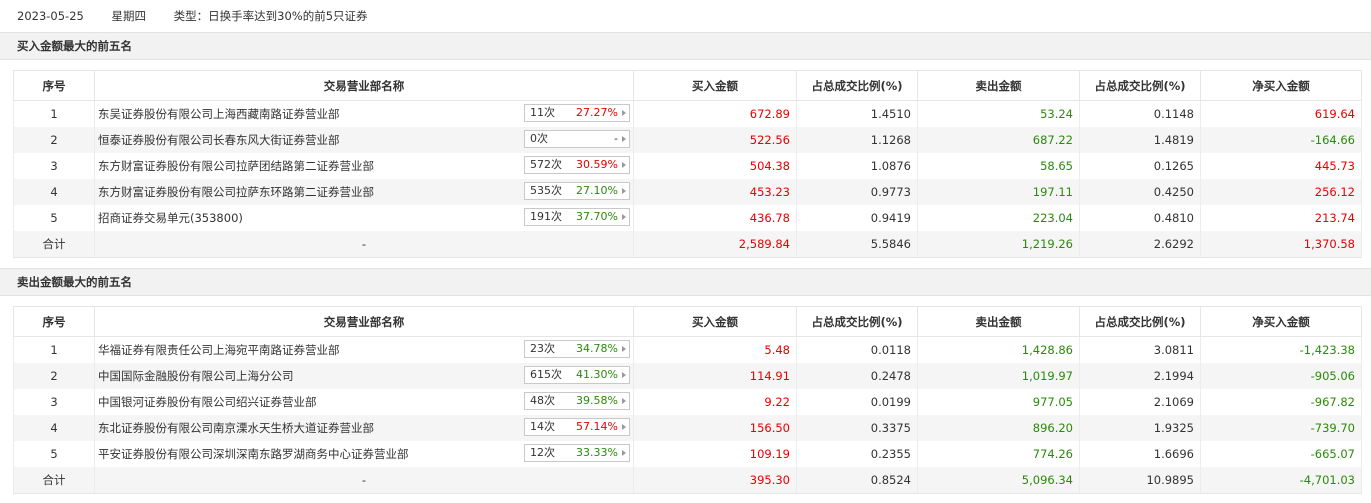 The height and width of the screenshot is (503, 1371). What do you see at coordinates (577, 113) in the screenshot?
I see `branch-stats-dropdown: 11次 27.27%` at bounding box center [577, 113].